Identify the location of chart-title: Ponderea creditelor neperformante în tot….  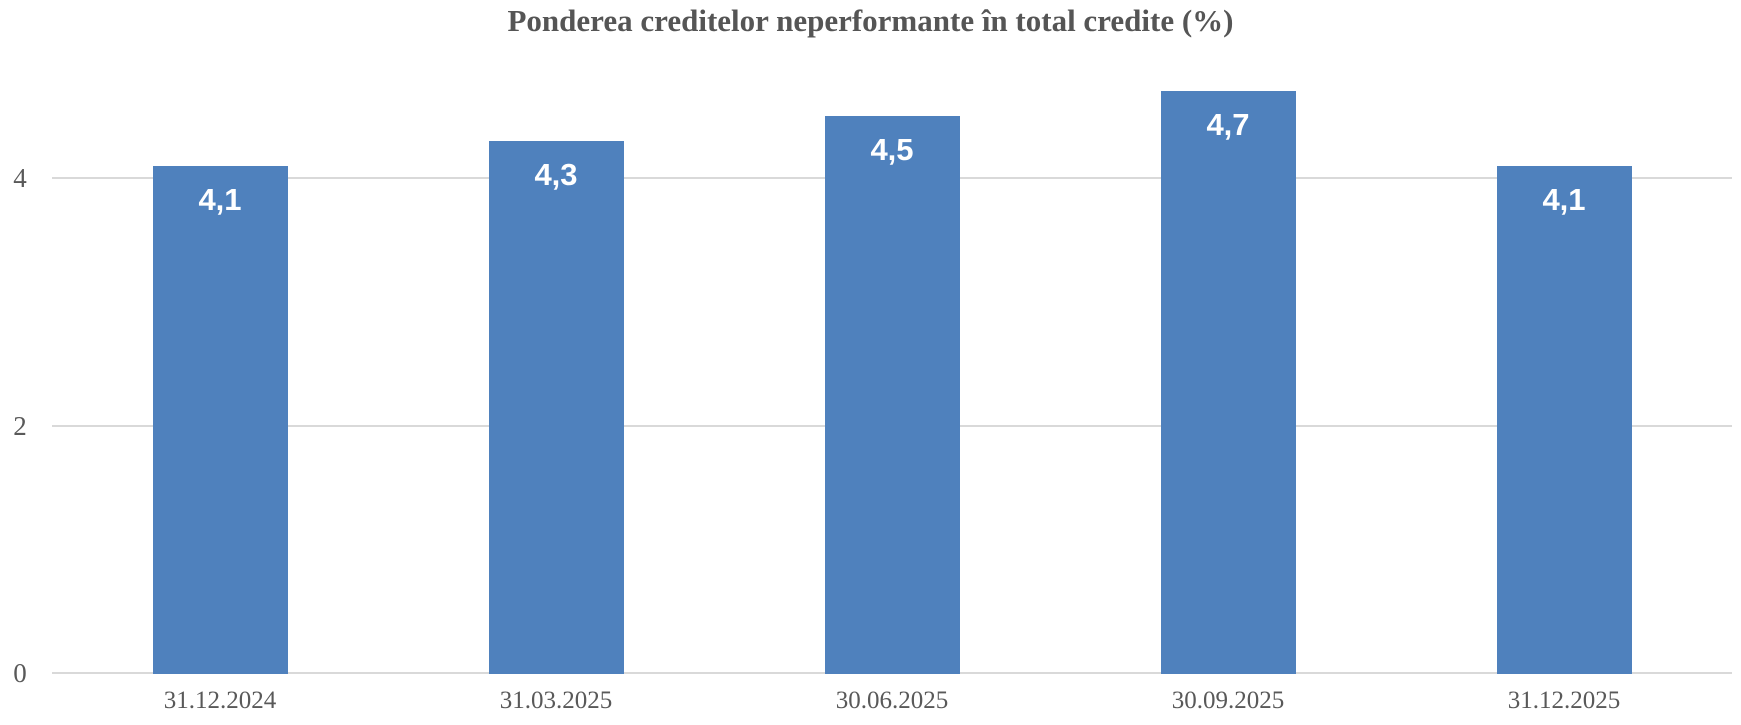
(870, 20).